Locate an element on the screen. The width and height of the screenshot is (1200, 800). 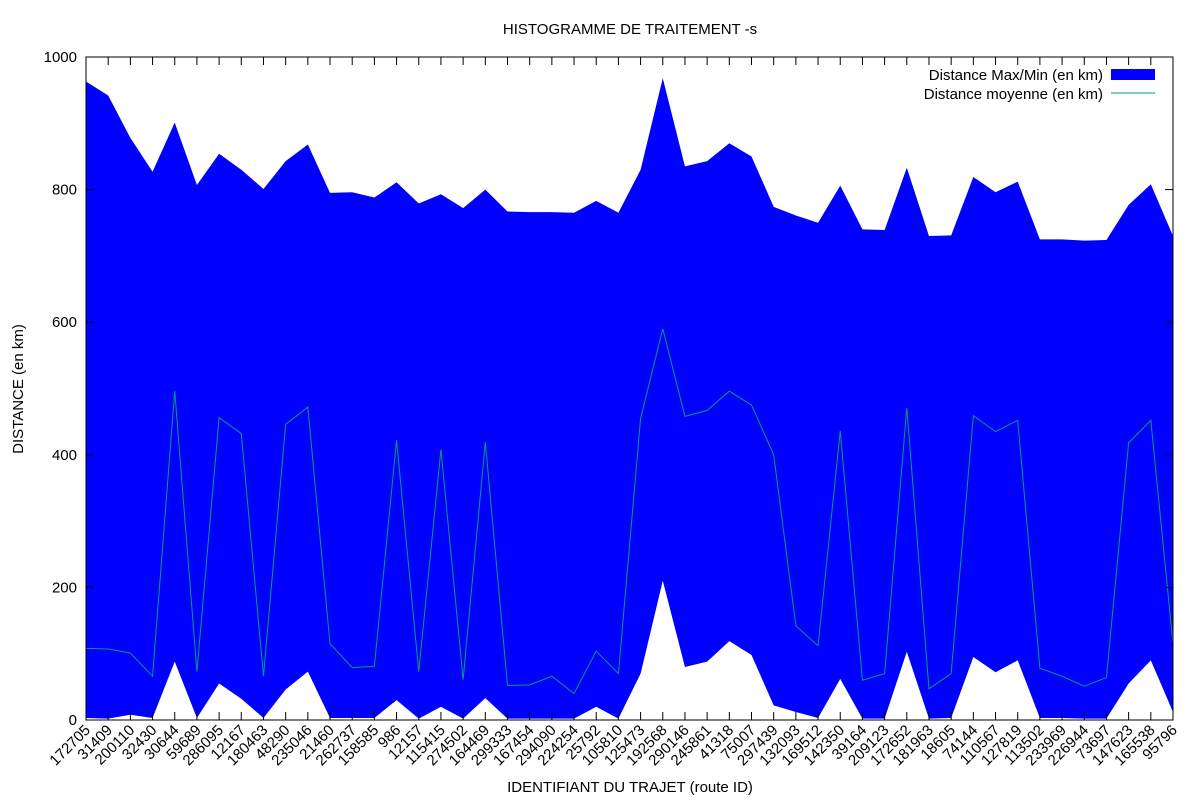
x-axis-label: IDENTIFIANT DU TRAJET (route ID) is located at coordinates (630, 787).